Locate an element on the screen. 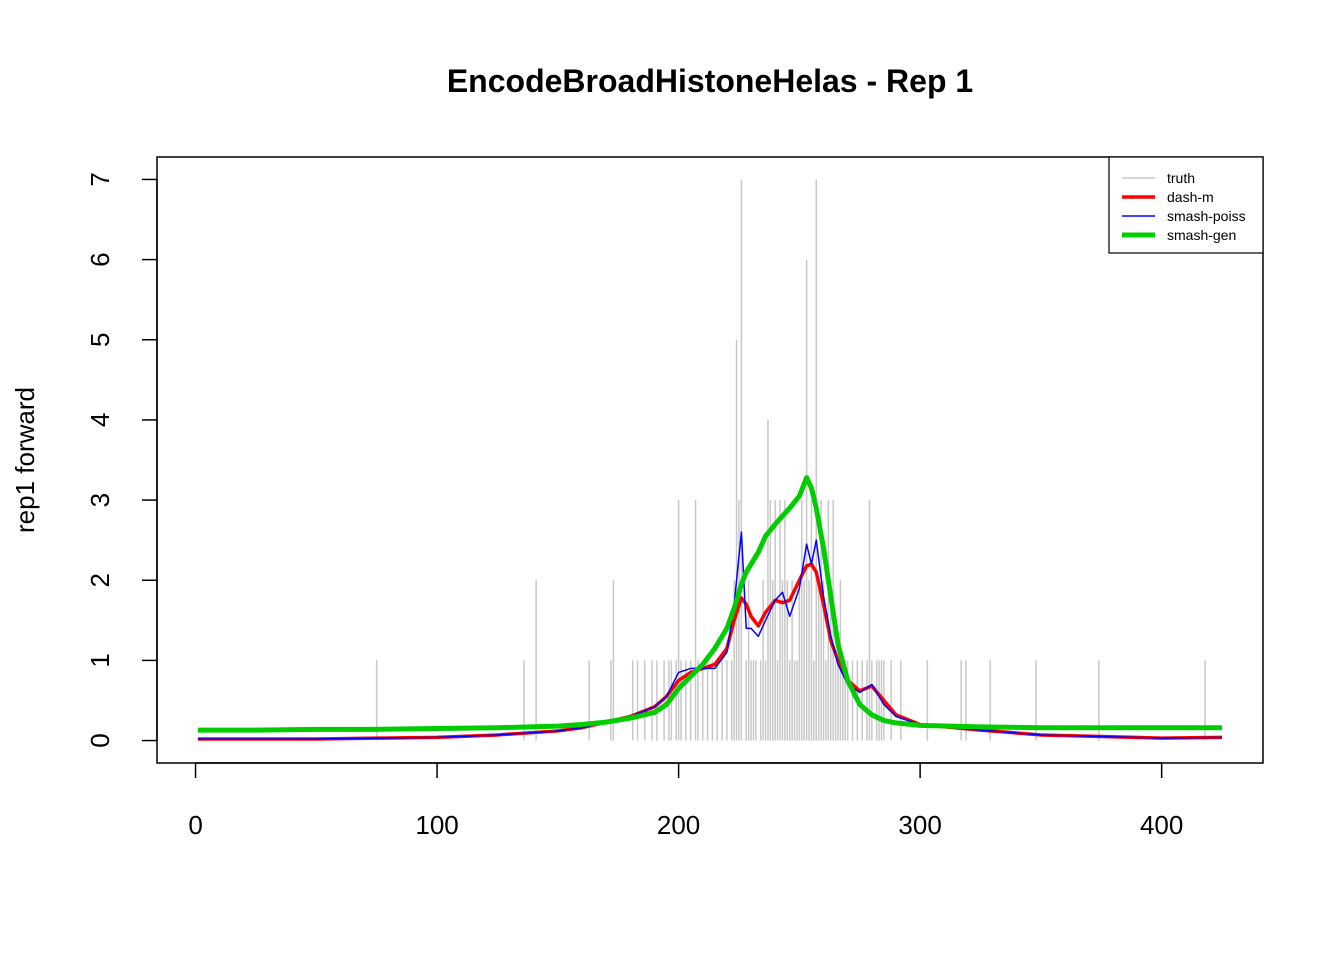  legend-label: truth is located at coordinates (1181, 178).